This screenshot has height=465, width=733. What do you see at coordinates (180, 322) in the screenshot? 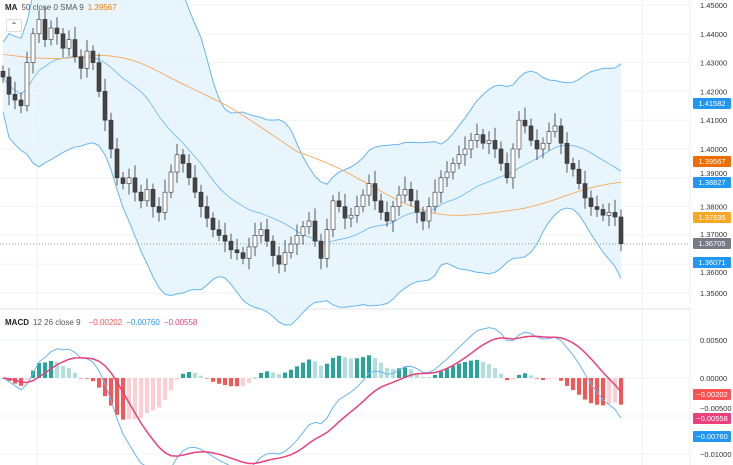
I see `macd-legend-signal: −0.00558` at bounding box center [180, 322].